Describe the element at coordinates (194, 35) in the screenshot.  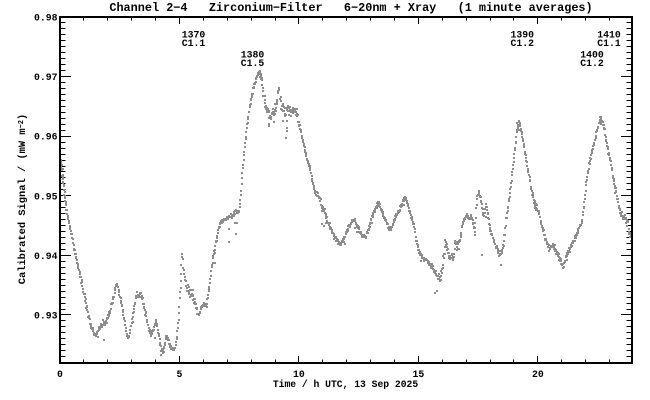
I see `svg-text: 1370` at that location.